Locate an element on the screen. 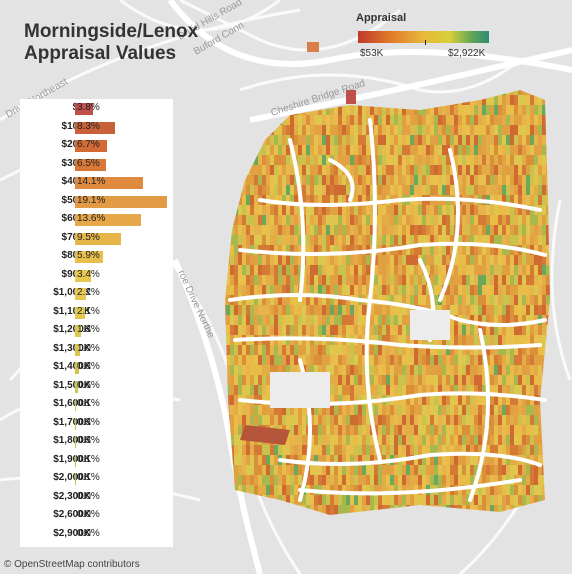 Image resolution: width=572 pixels, height=574 pixels. histogram-row: $900K3.4% is located at coordinates (96, 276).